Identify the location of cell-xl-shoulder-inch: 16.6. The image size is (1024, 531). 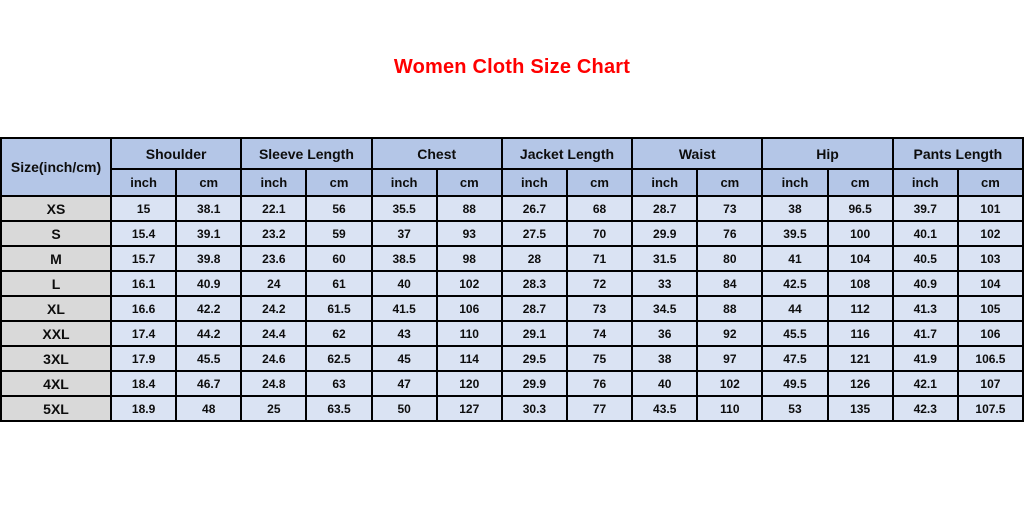
(143, 308).